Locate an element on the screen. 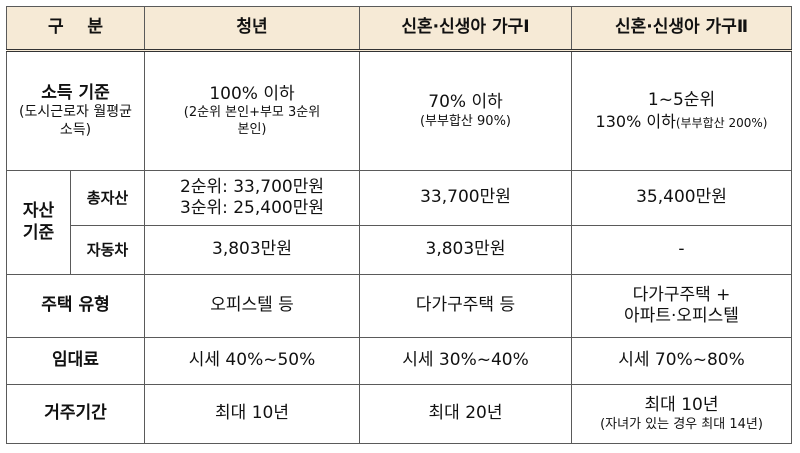 This screenshot has width=800, height=453. income-nw1-cell: 70% 이하 (부부합산 90%) is located at coordinates (465, 110).